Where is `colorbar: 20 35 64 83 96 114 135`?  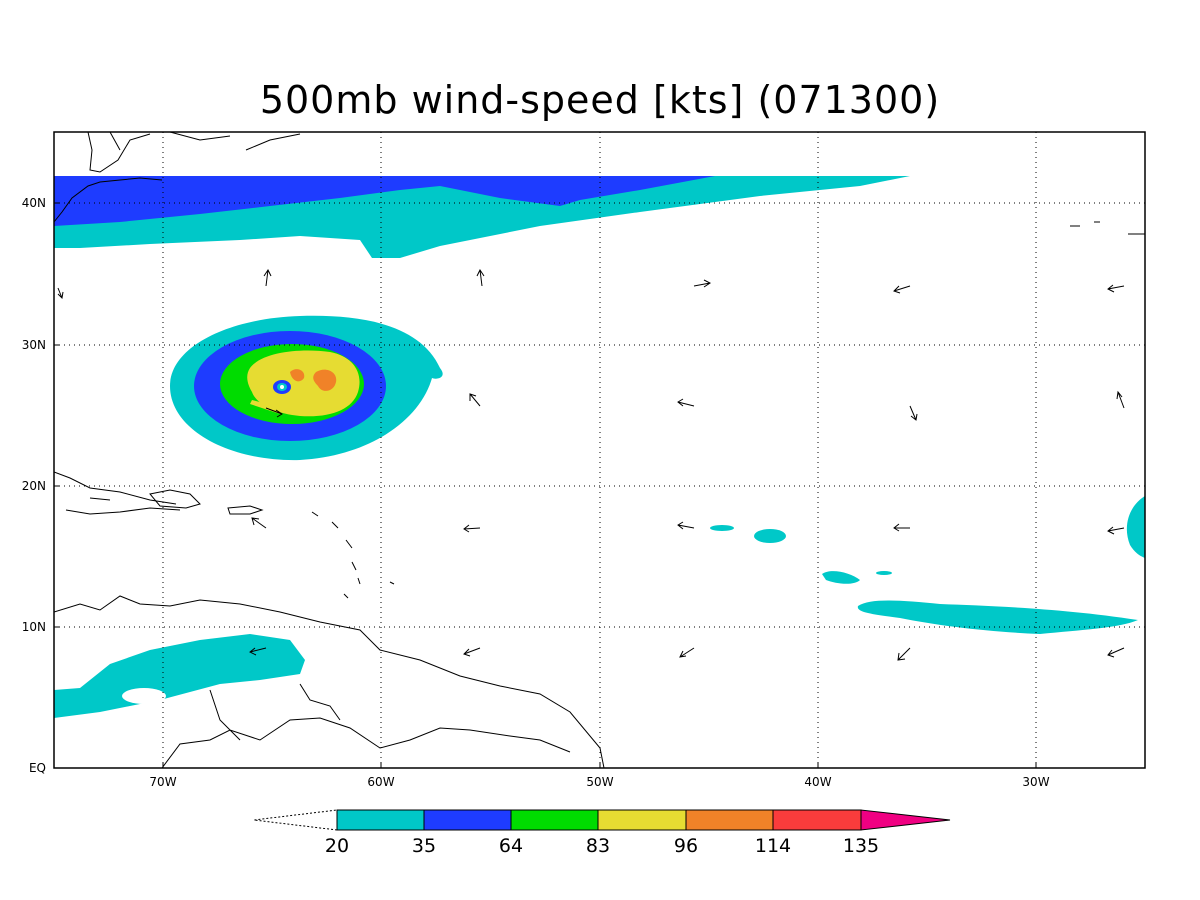 colorbar: 20 35 64 83 96 114 135 is located at coordinates (602, 833).